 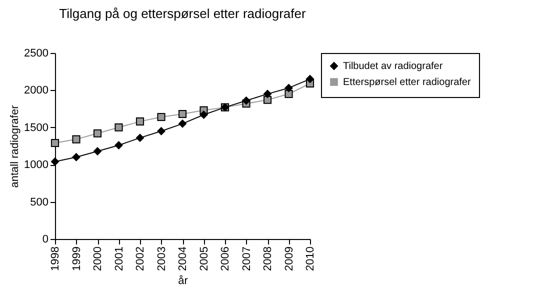 I want to click on x-tick-label: 2005, so click(x=204, y=258).